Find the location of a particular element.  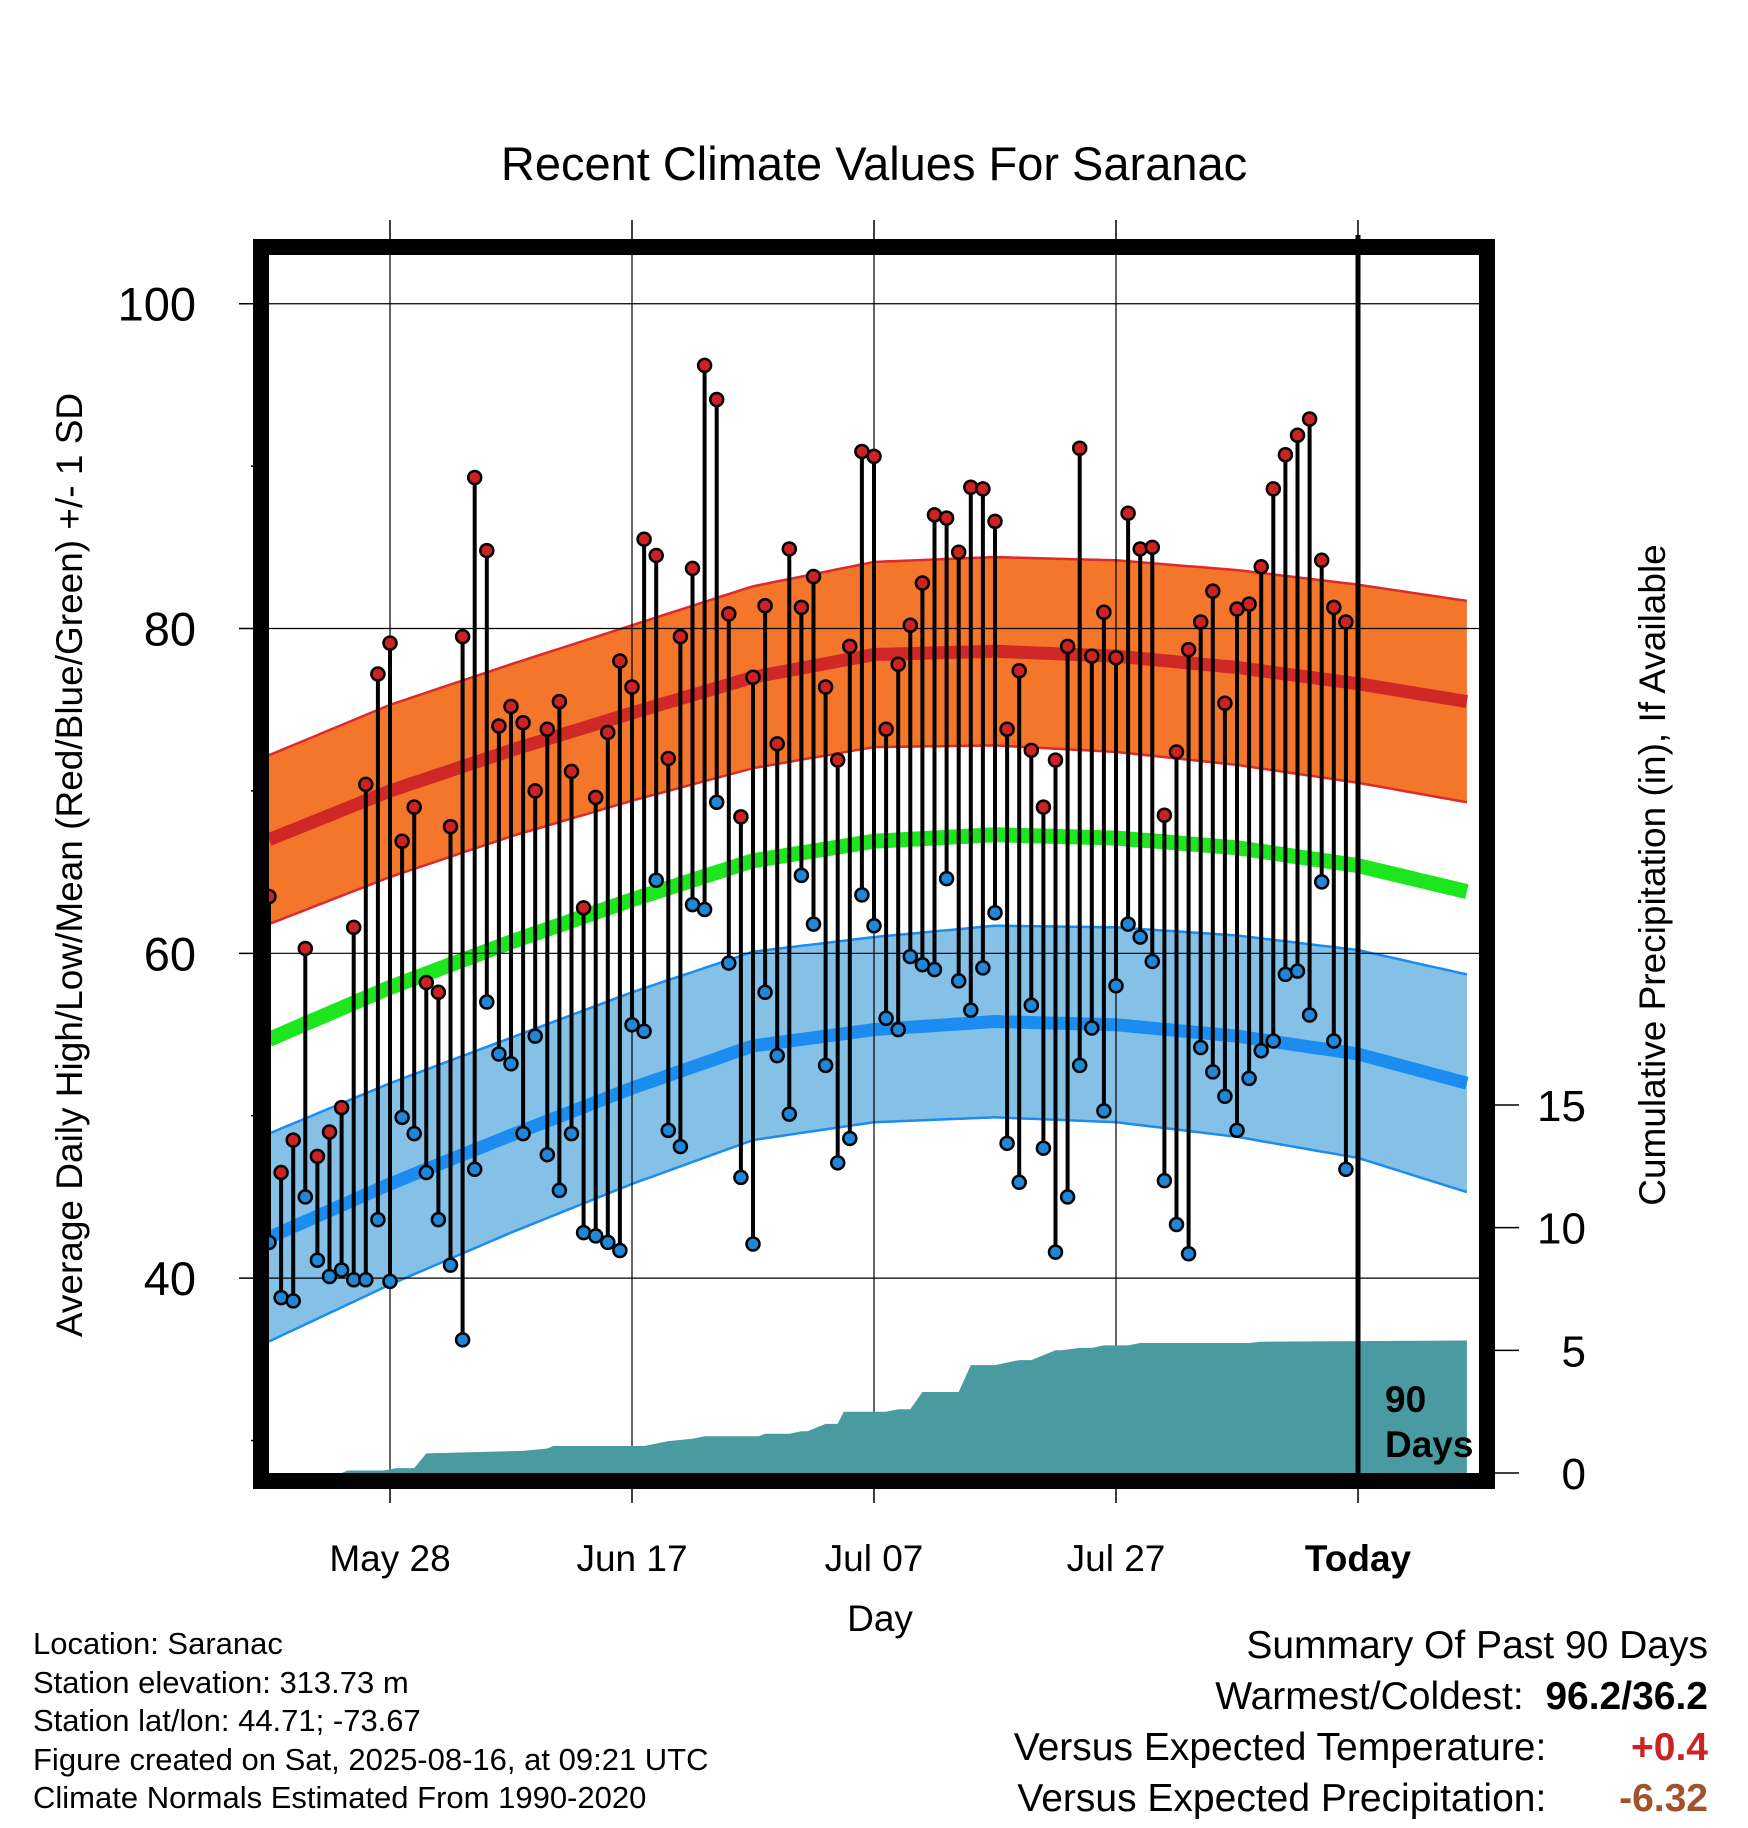

y-tick-label: 80 is located at coordinates (170, 629).